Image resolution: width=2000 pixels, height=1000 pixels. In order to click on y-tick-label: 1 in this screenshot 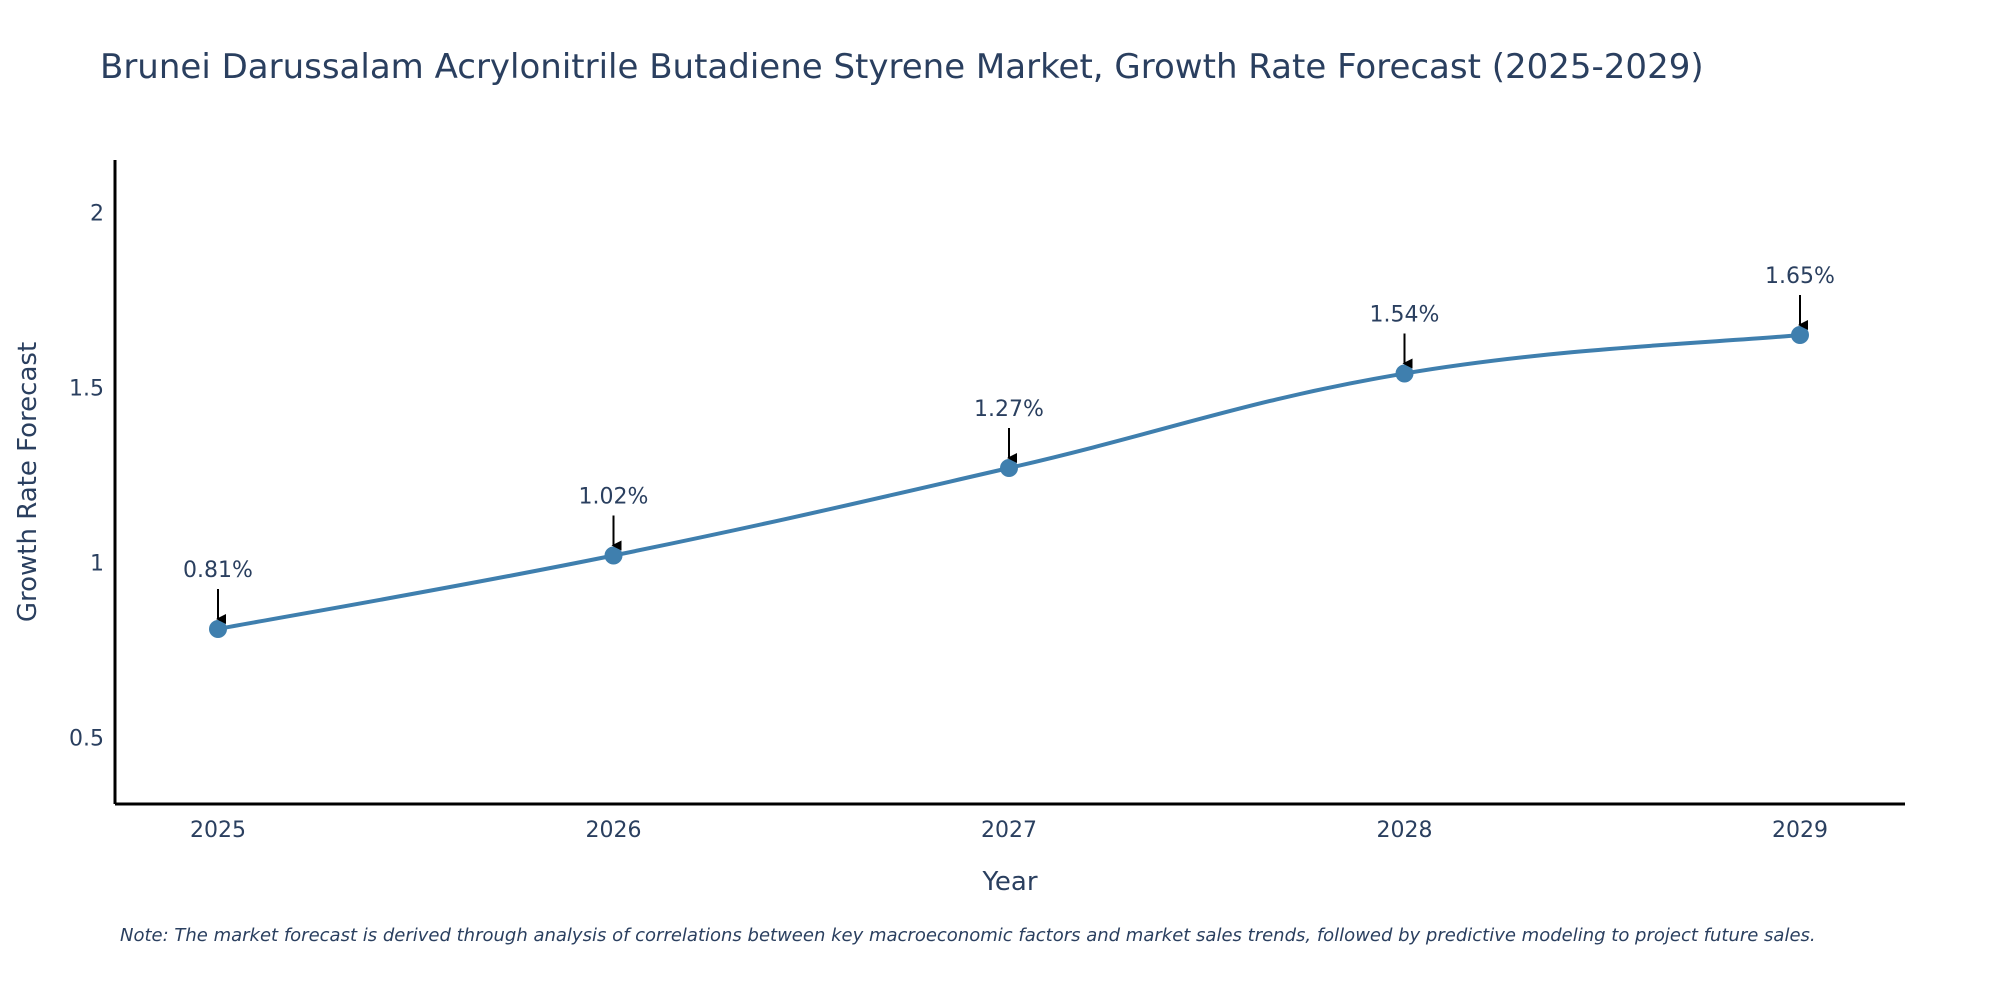, I will do `click(97, 564)`.